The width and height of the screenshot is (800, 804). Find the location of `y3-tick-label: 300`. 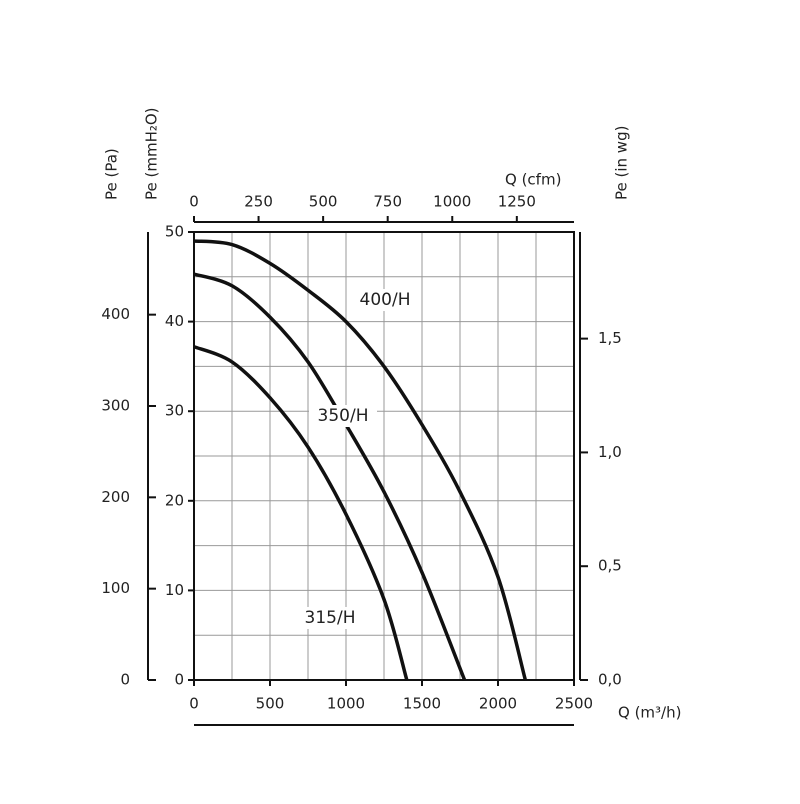

y3-tick-label: 300 is located at coordinates (115, 405).